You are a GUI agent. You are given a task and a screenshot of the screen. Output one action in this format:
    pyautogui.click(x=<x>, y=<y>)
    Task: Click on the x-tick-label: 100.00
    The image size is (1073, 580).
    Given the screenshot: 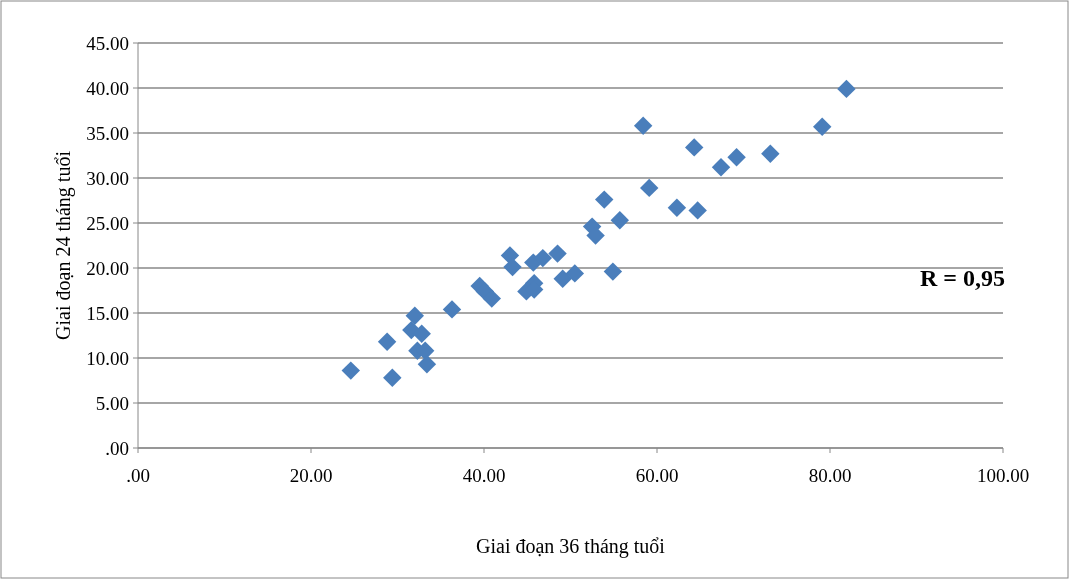 What is the action you would take?
    pyautogui.click(x=1003, y=475)
    